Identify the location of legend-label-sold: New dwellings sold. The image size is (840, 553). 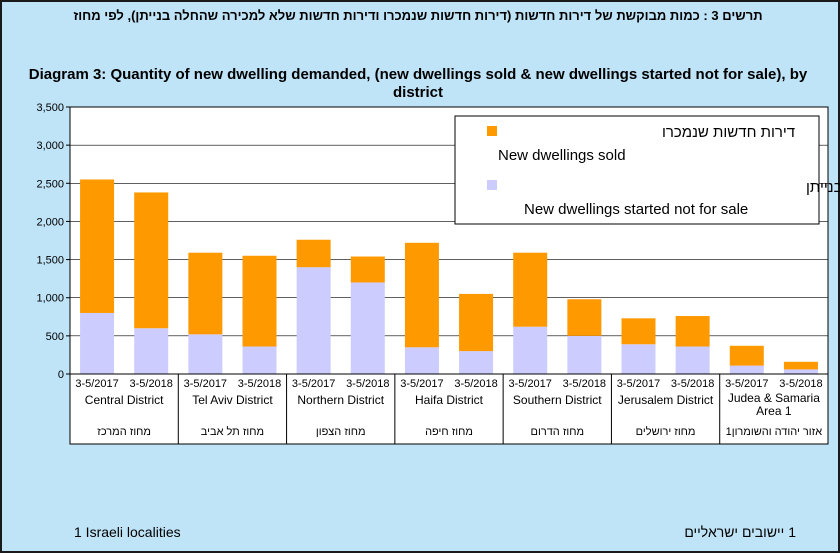
(562, 155).